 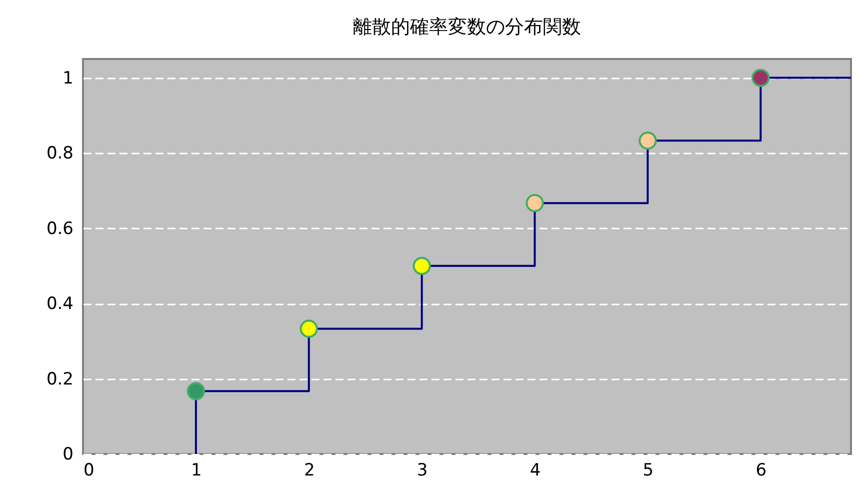 What do you see at coordinates (60, 304) in the screenshot?
I see `y-tick-label: 0.4` at bounding box center [60, 304].